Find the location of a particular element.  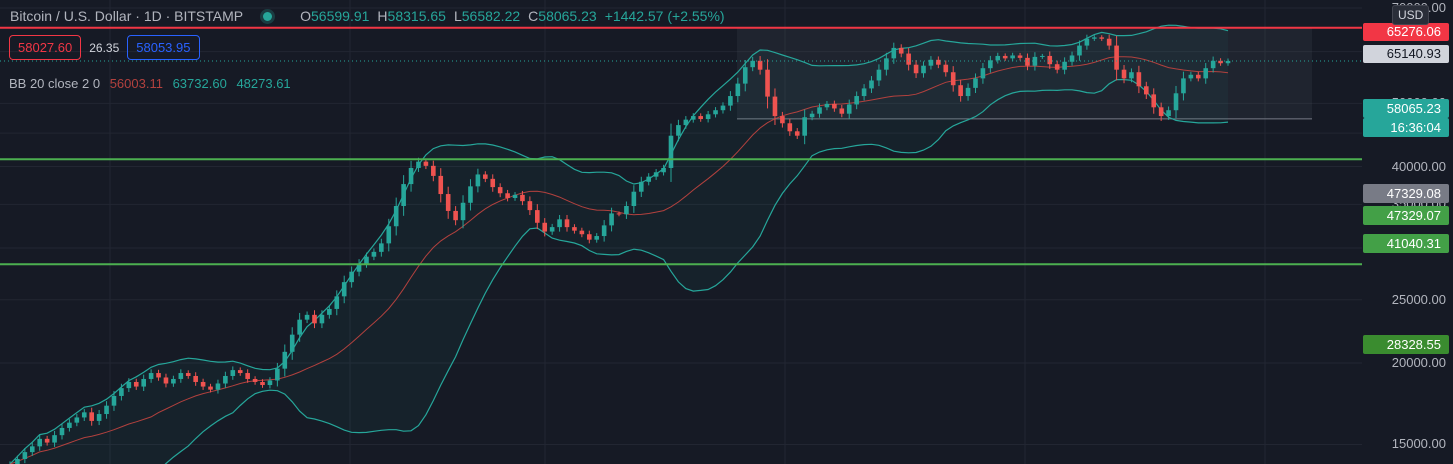

indicator-label: BB 20 close 2 0 is located at coordinates (55, 83).